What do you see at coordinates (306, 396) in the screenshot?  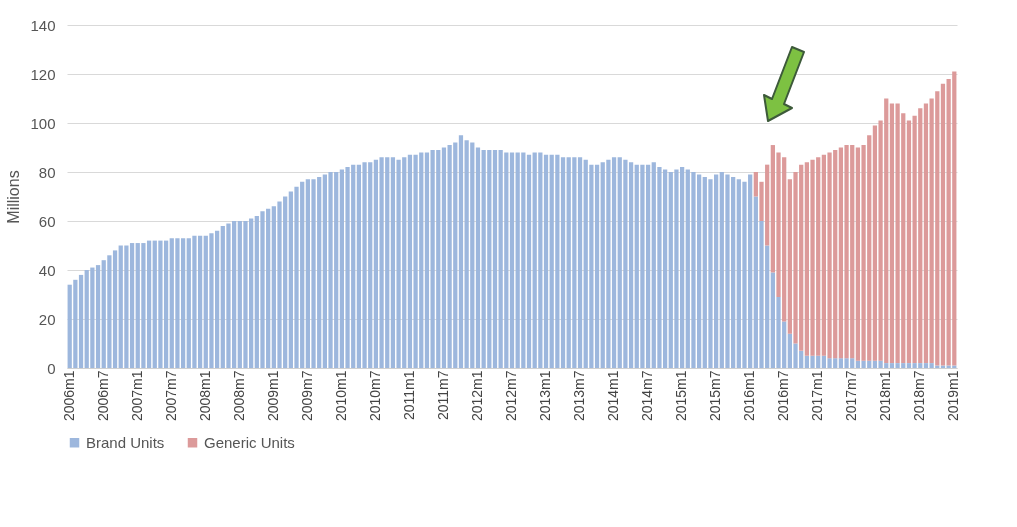 I see `x-tick-label: 2009m7` at bounding box center [306, 396].